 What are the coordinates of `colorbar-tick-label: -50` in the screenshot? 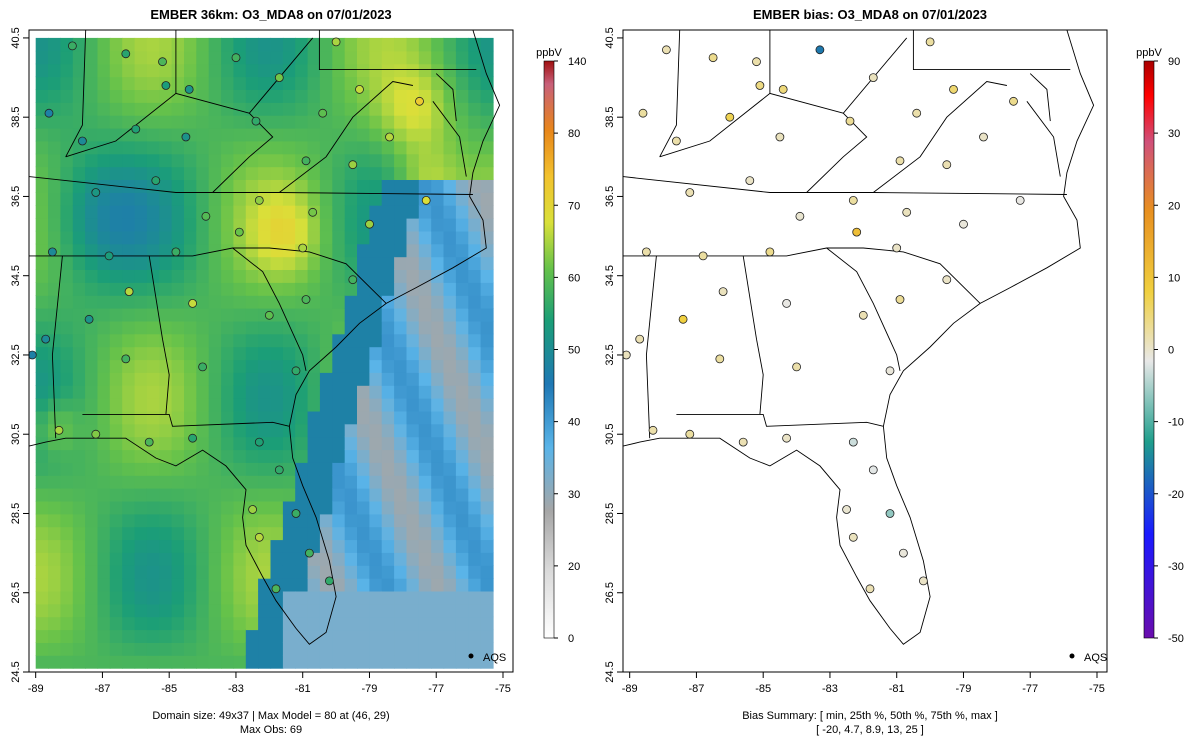 It's located at (1176, 639).